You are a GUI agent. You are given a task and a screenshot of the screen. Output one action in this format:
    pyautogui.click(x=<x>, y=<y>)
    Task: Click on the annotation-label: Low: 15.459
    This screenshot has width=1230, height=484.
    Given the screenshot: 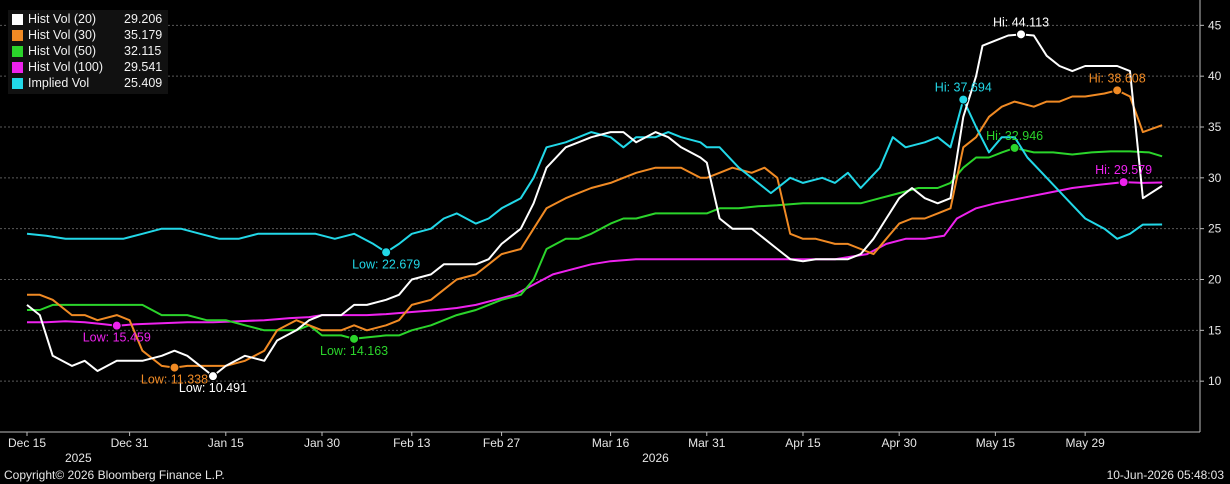 What is the action you would take?
    pyautogui.click(x=117, y=338)
    